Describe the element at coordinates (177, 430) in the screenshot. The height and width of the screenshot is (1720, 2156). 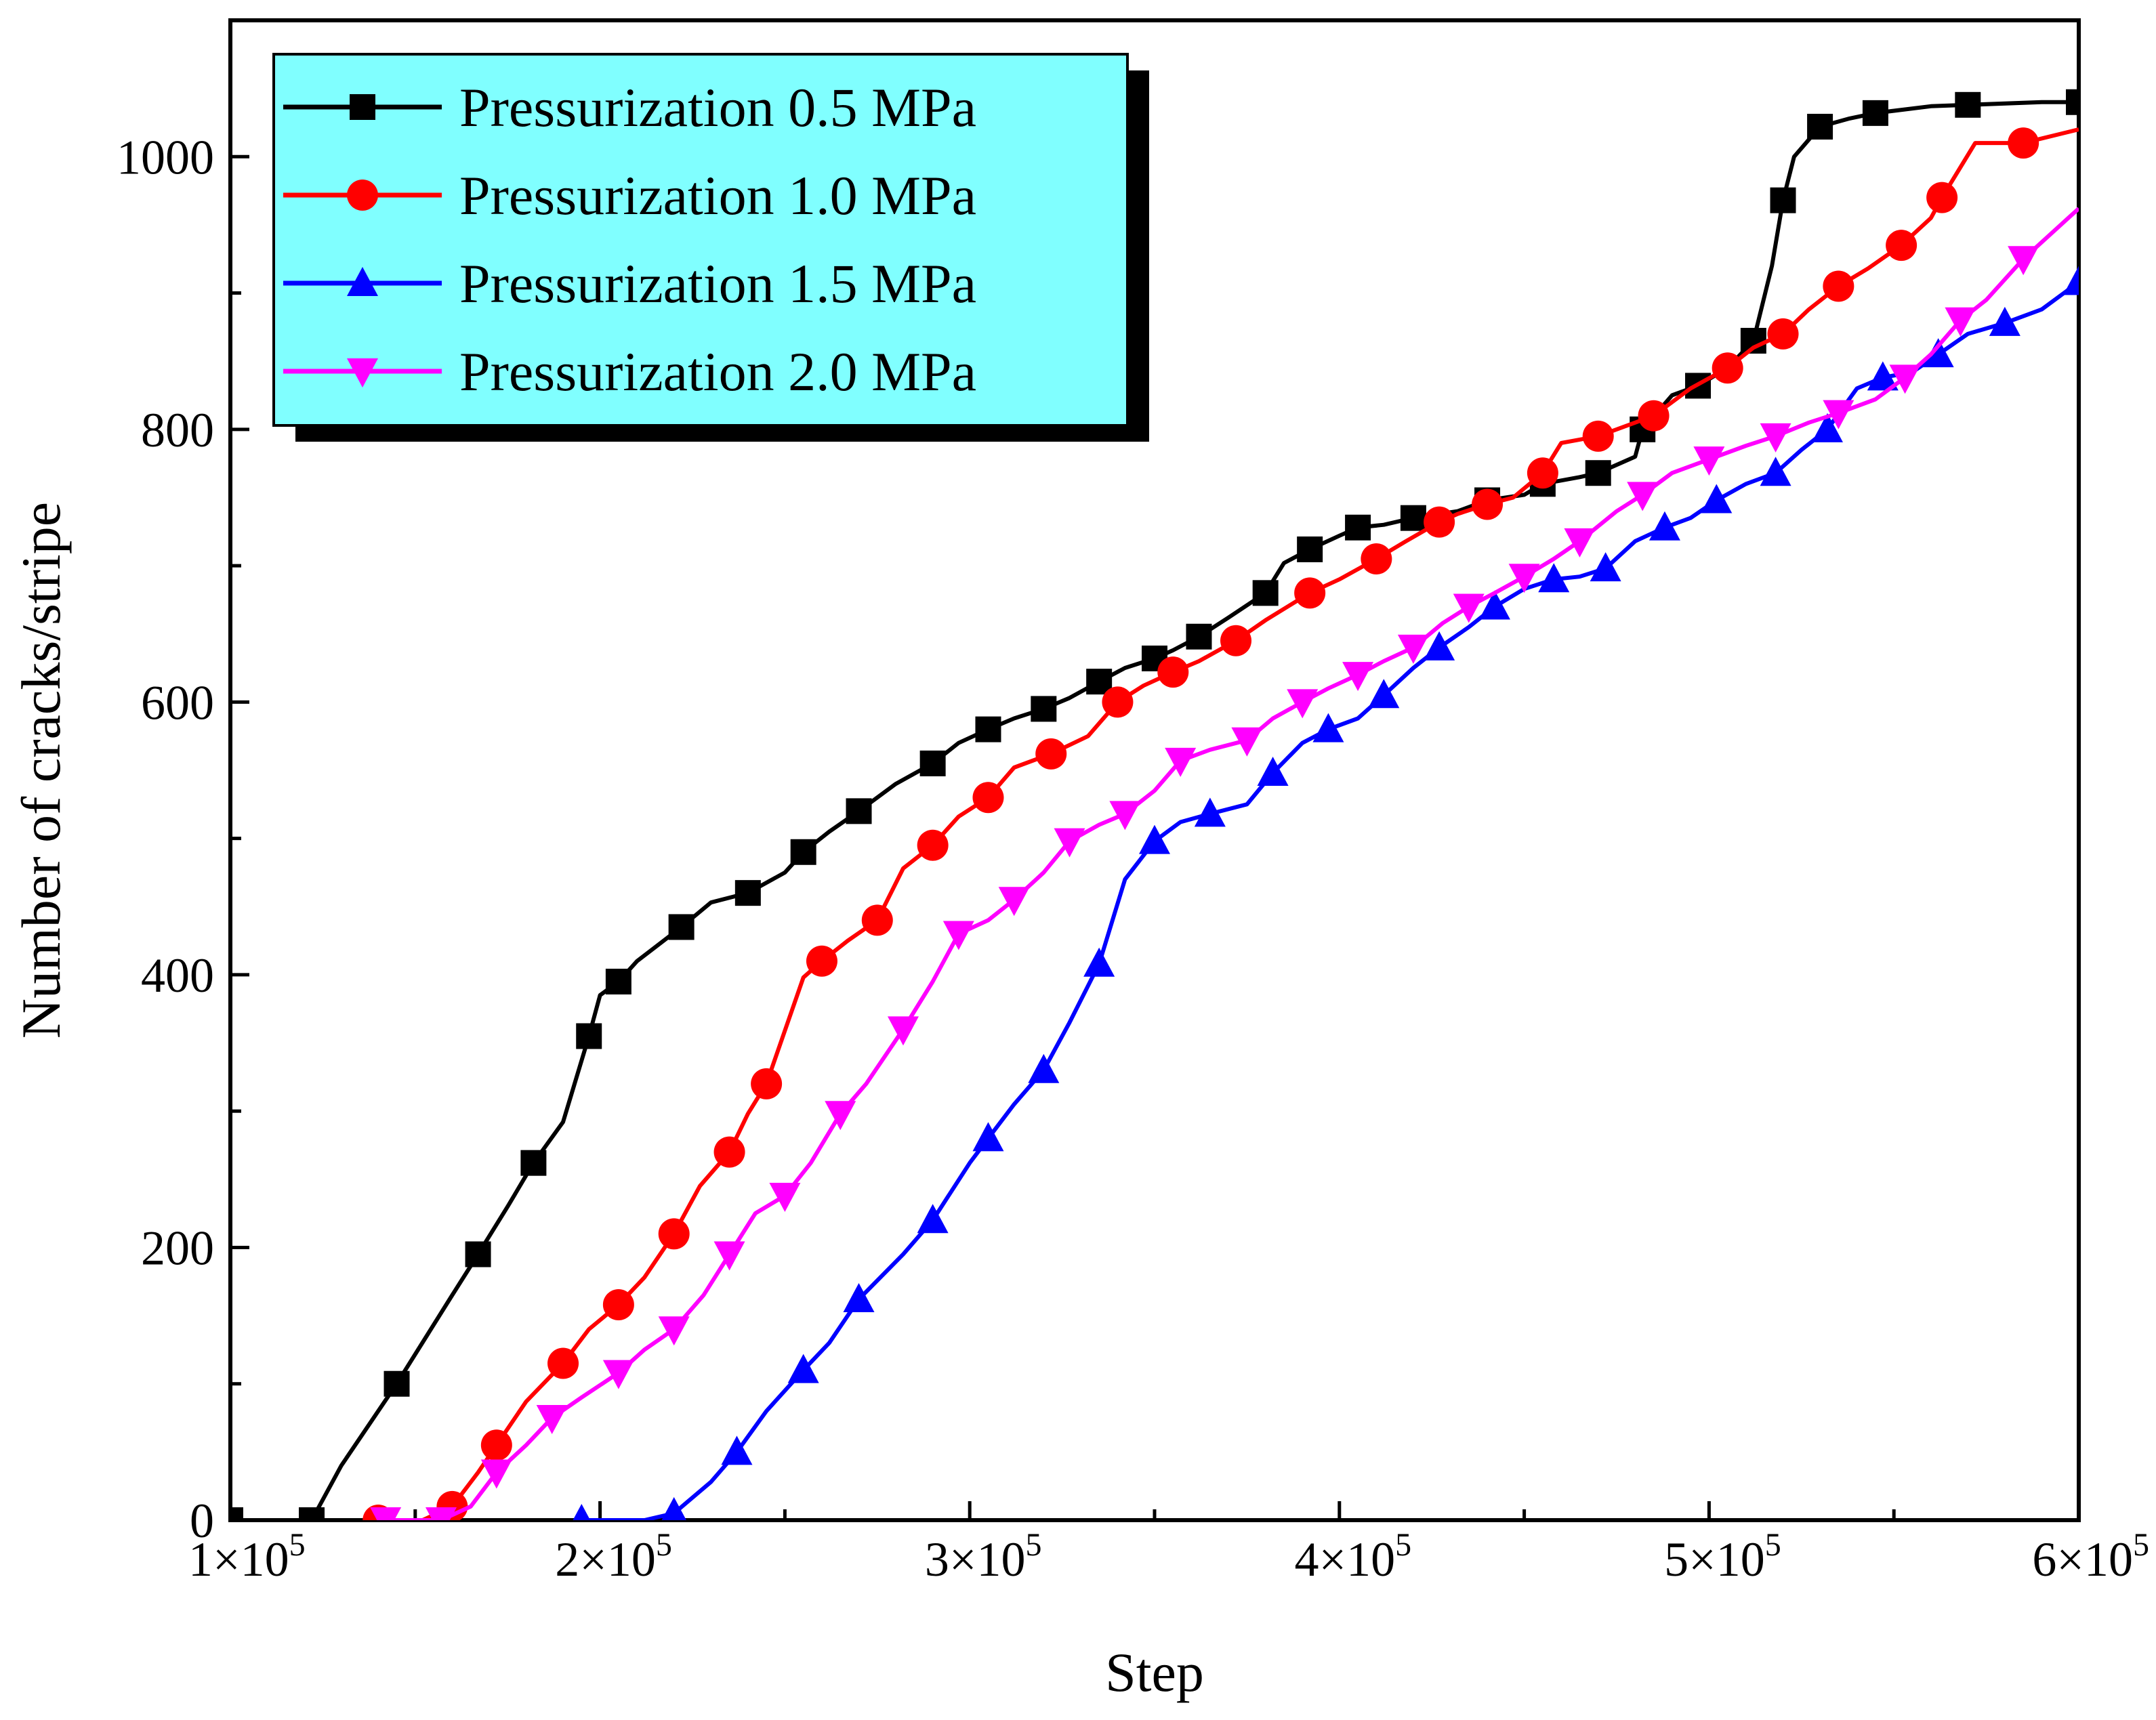
I see `y-tick-label: 800` at that location.